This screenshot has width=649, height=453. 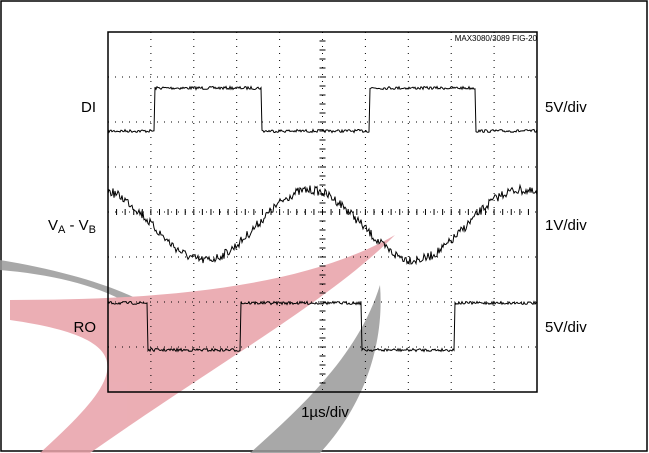 What do you see at coordinates (62, 230) in the screenshot?
I see `label-subscript: A` at bounding box center [62, 230].